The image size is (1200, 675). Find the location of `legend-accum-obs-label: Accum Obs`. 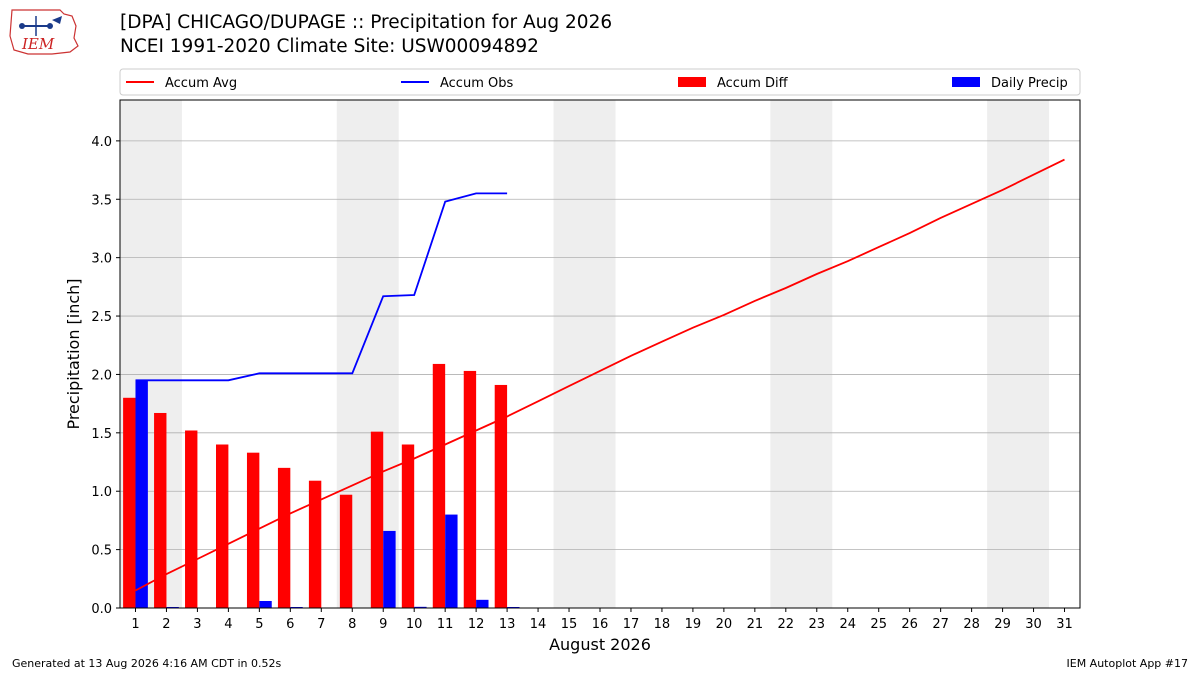

legend-accum-obs-label: Accum Obs is located at coordinates (476, 83).